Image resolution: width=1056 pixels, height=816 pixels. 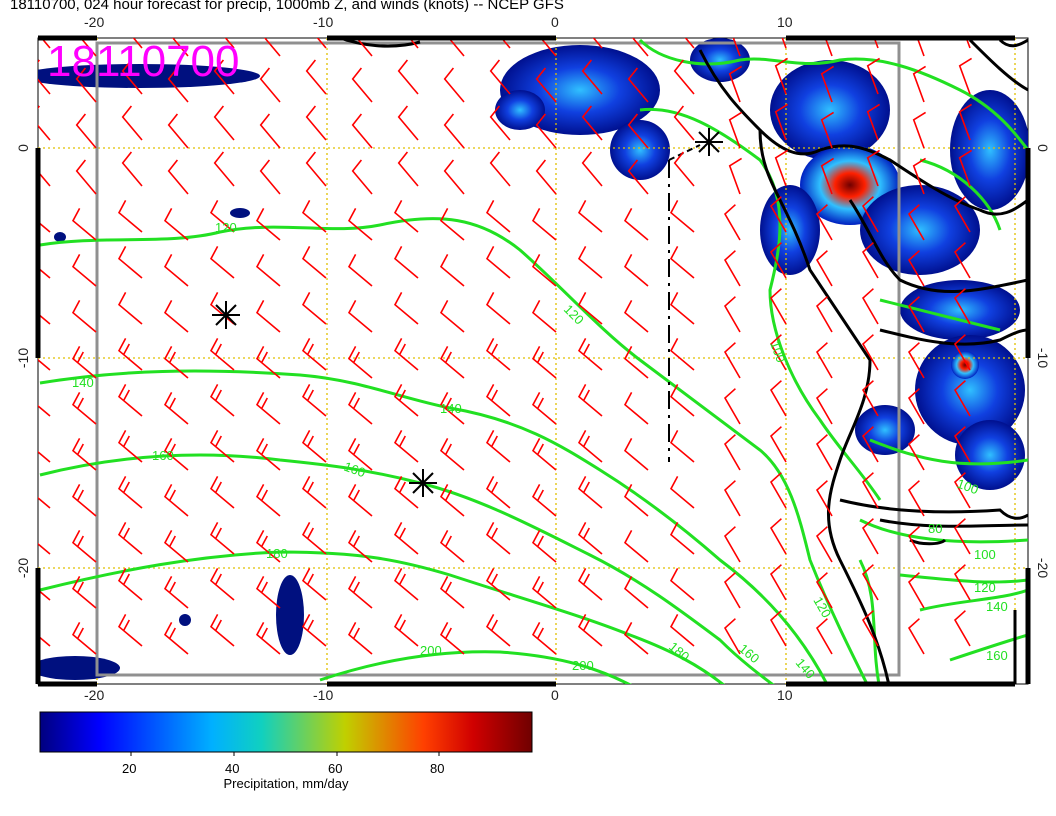 What do you see at coordinates (94, 22) in the screenshot?
I see `top-tick-label: -20` at bounding box center [94, 22].